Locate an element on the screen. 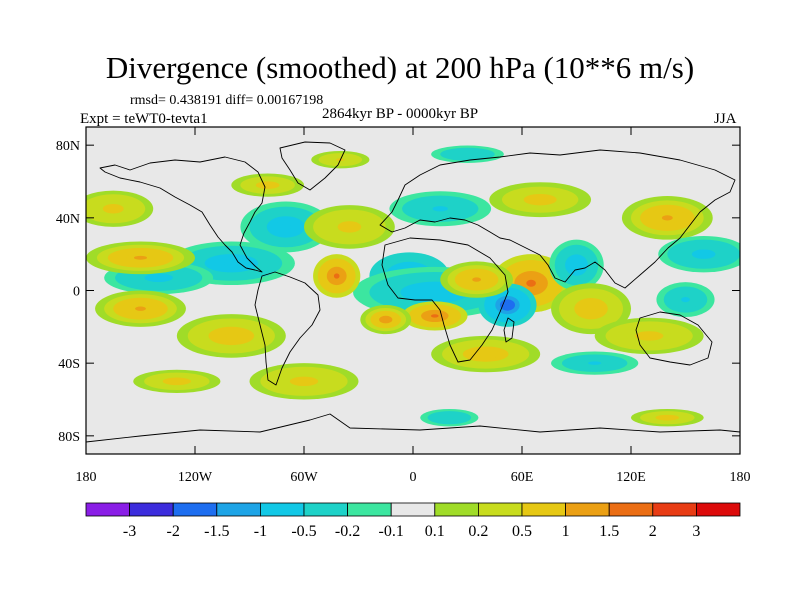 This screenshot has height=600, width=800. y-tick-label: 80N is located at coordinates (68, 146).